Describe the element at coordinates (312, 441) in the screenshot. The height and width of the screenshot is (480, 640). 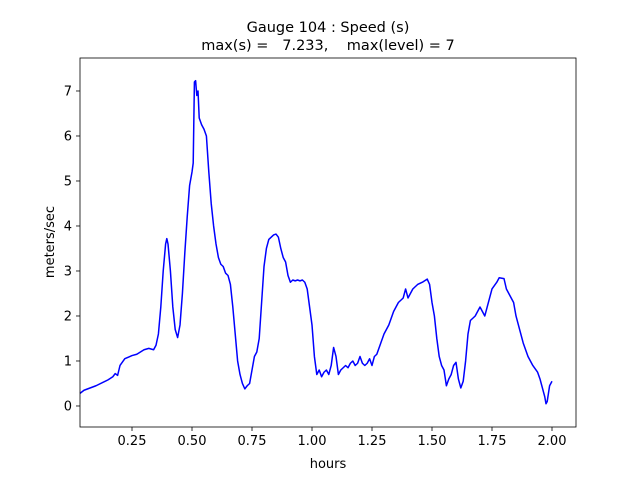
I see `x-tick-label: 1.00` at that location.